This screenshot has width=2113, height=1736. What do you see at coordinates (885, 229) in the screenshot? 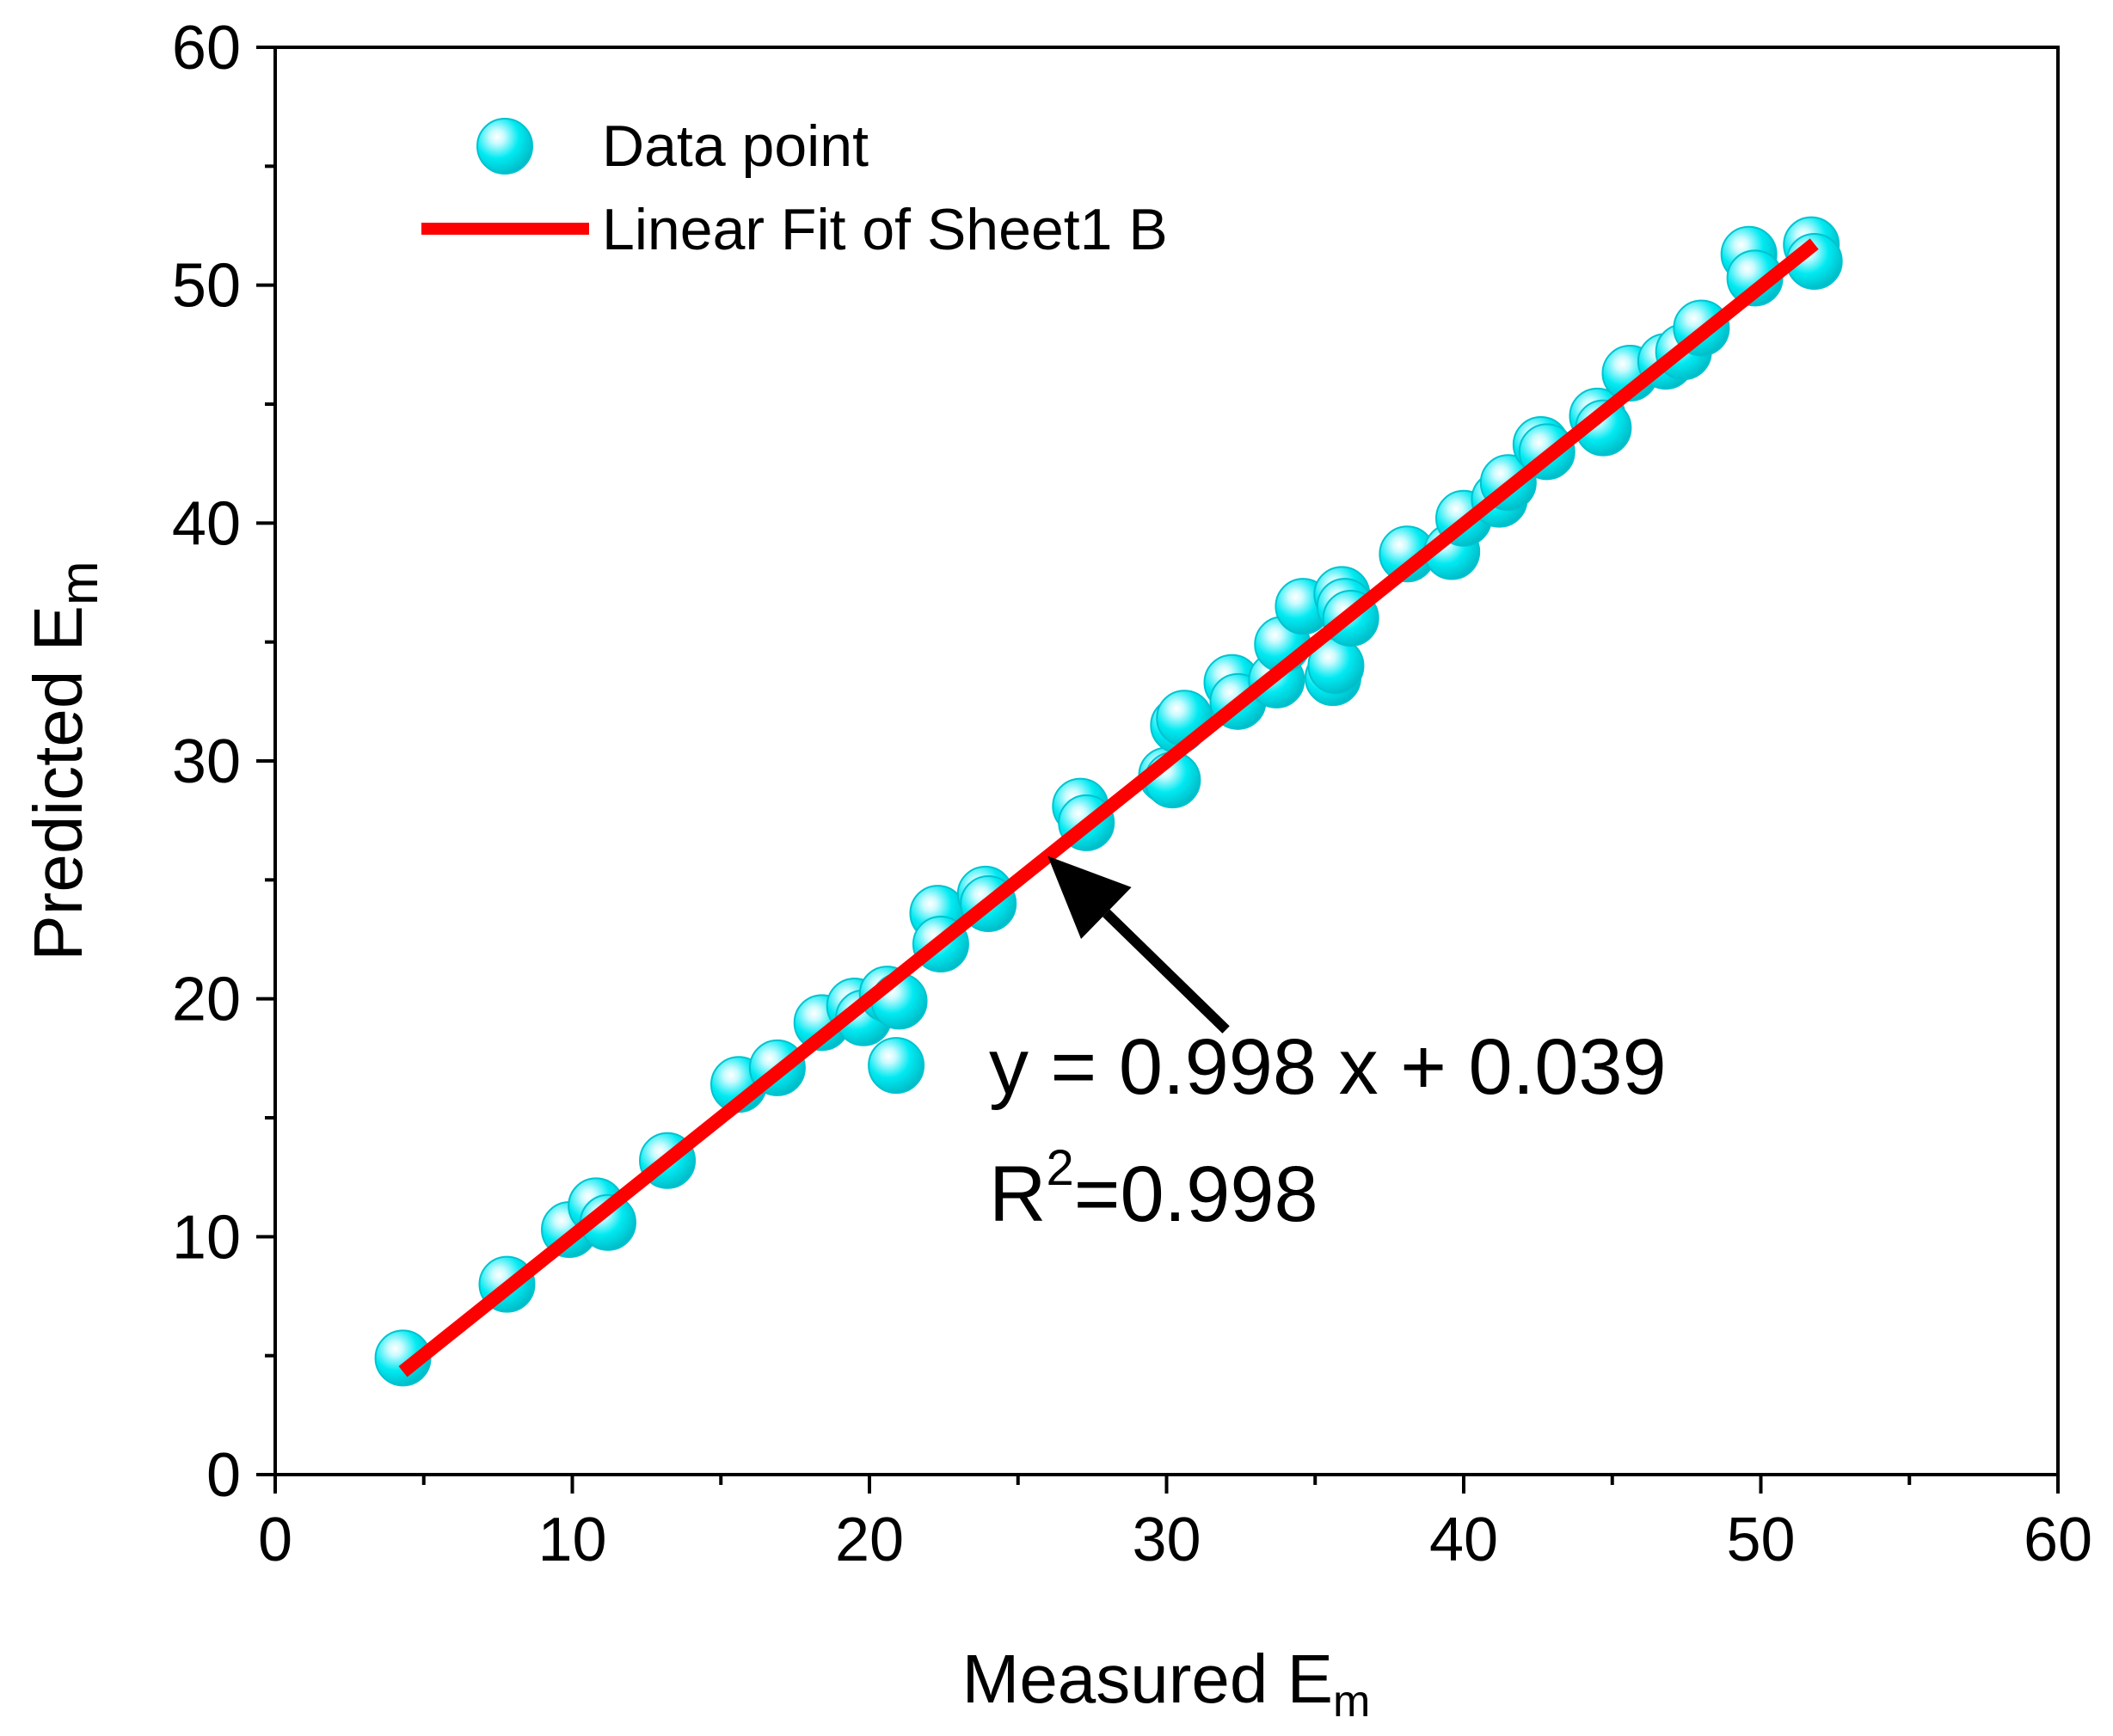
I see `legend-label-linear-fit: Linear Fit of Sheet1 B` at bounding box center [885, 229].